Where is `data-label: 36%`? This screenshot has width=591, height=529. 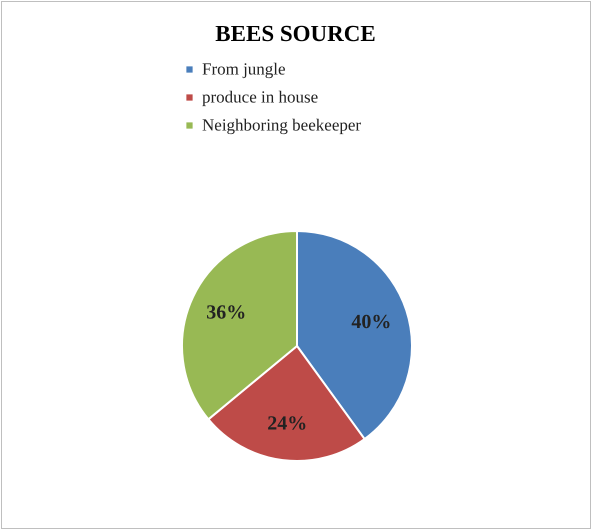 data-label: 36% is located at coordinates (226, 313).